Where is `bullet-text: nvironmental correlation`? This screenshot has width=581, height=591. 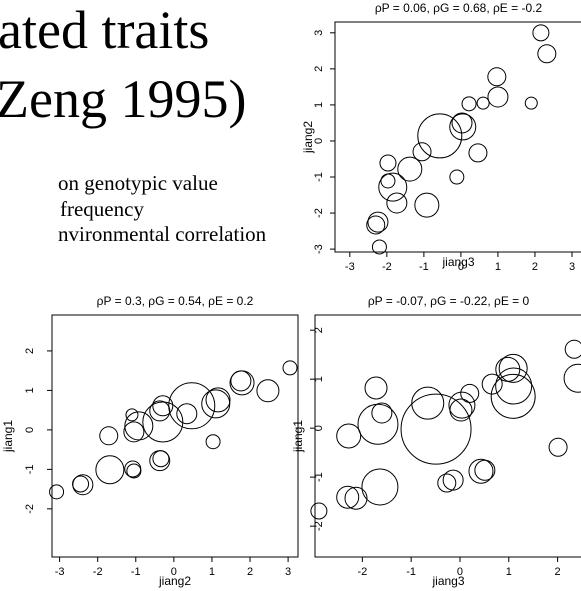 bullet-text: nvironmental correlation is located at coordinates (162, 234).